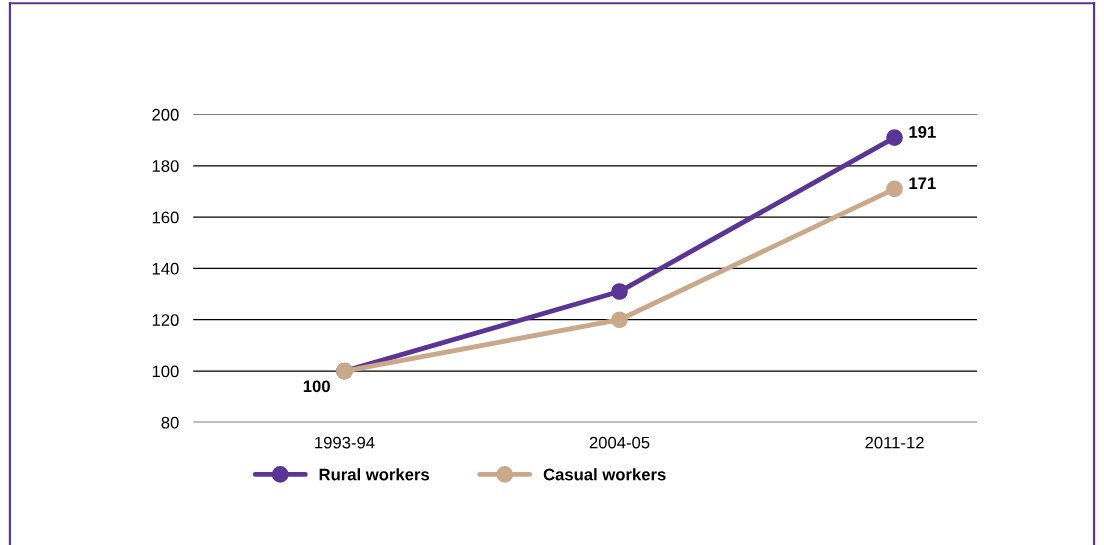  I want to click on data-label: 171, so click(922, 183).